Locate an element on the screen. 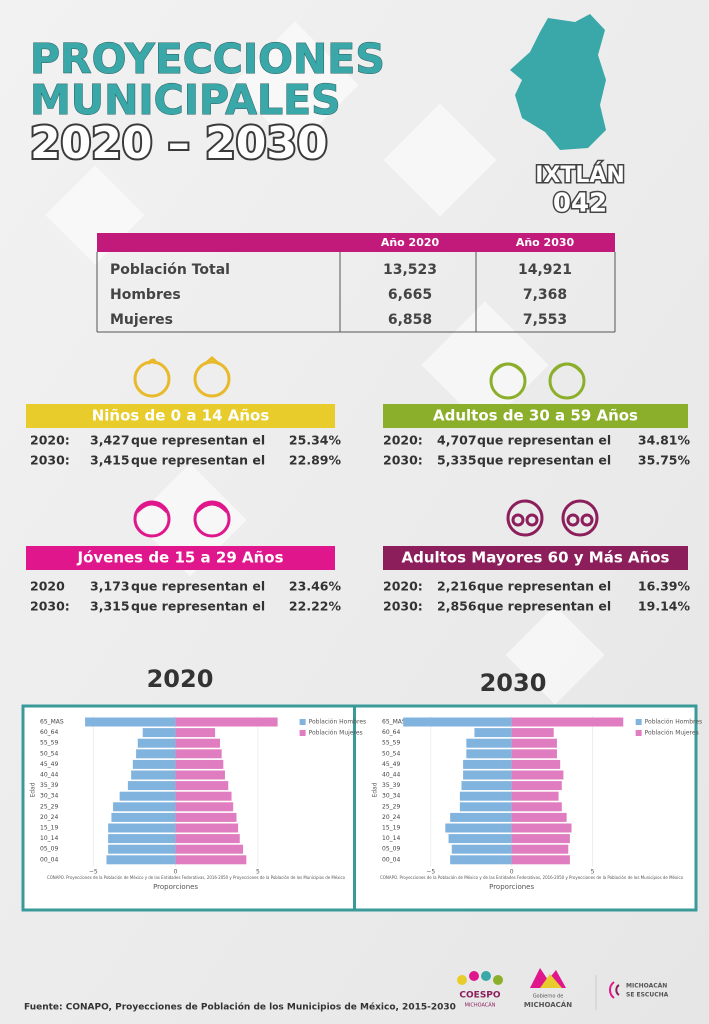  row-label: Población Total is located at coordinates (170, 270).